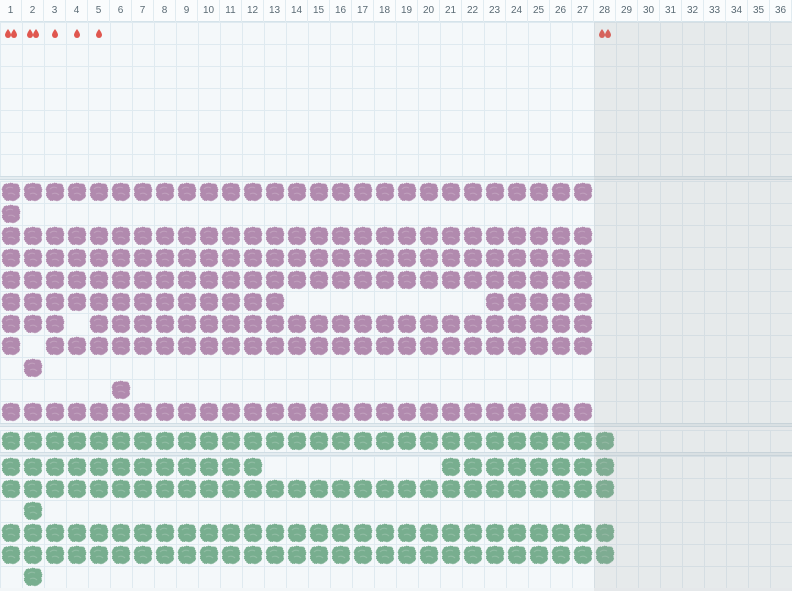 The width and height of the screenshot is (792, 591). Describe the element at coordinates (429, 11) in the screenshot. I see `day-label-20: 20` at that location.